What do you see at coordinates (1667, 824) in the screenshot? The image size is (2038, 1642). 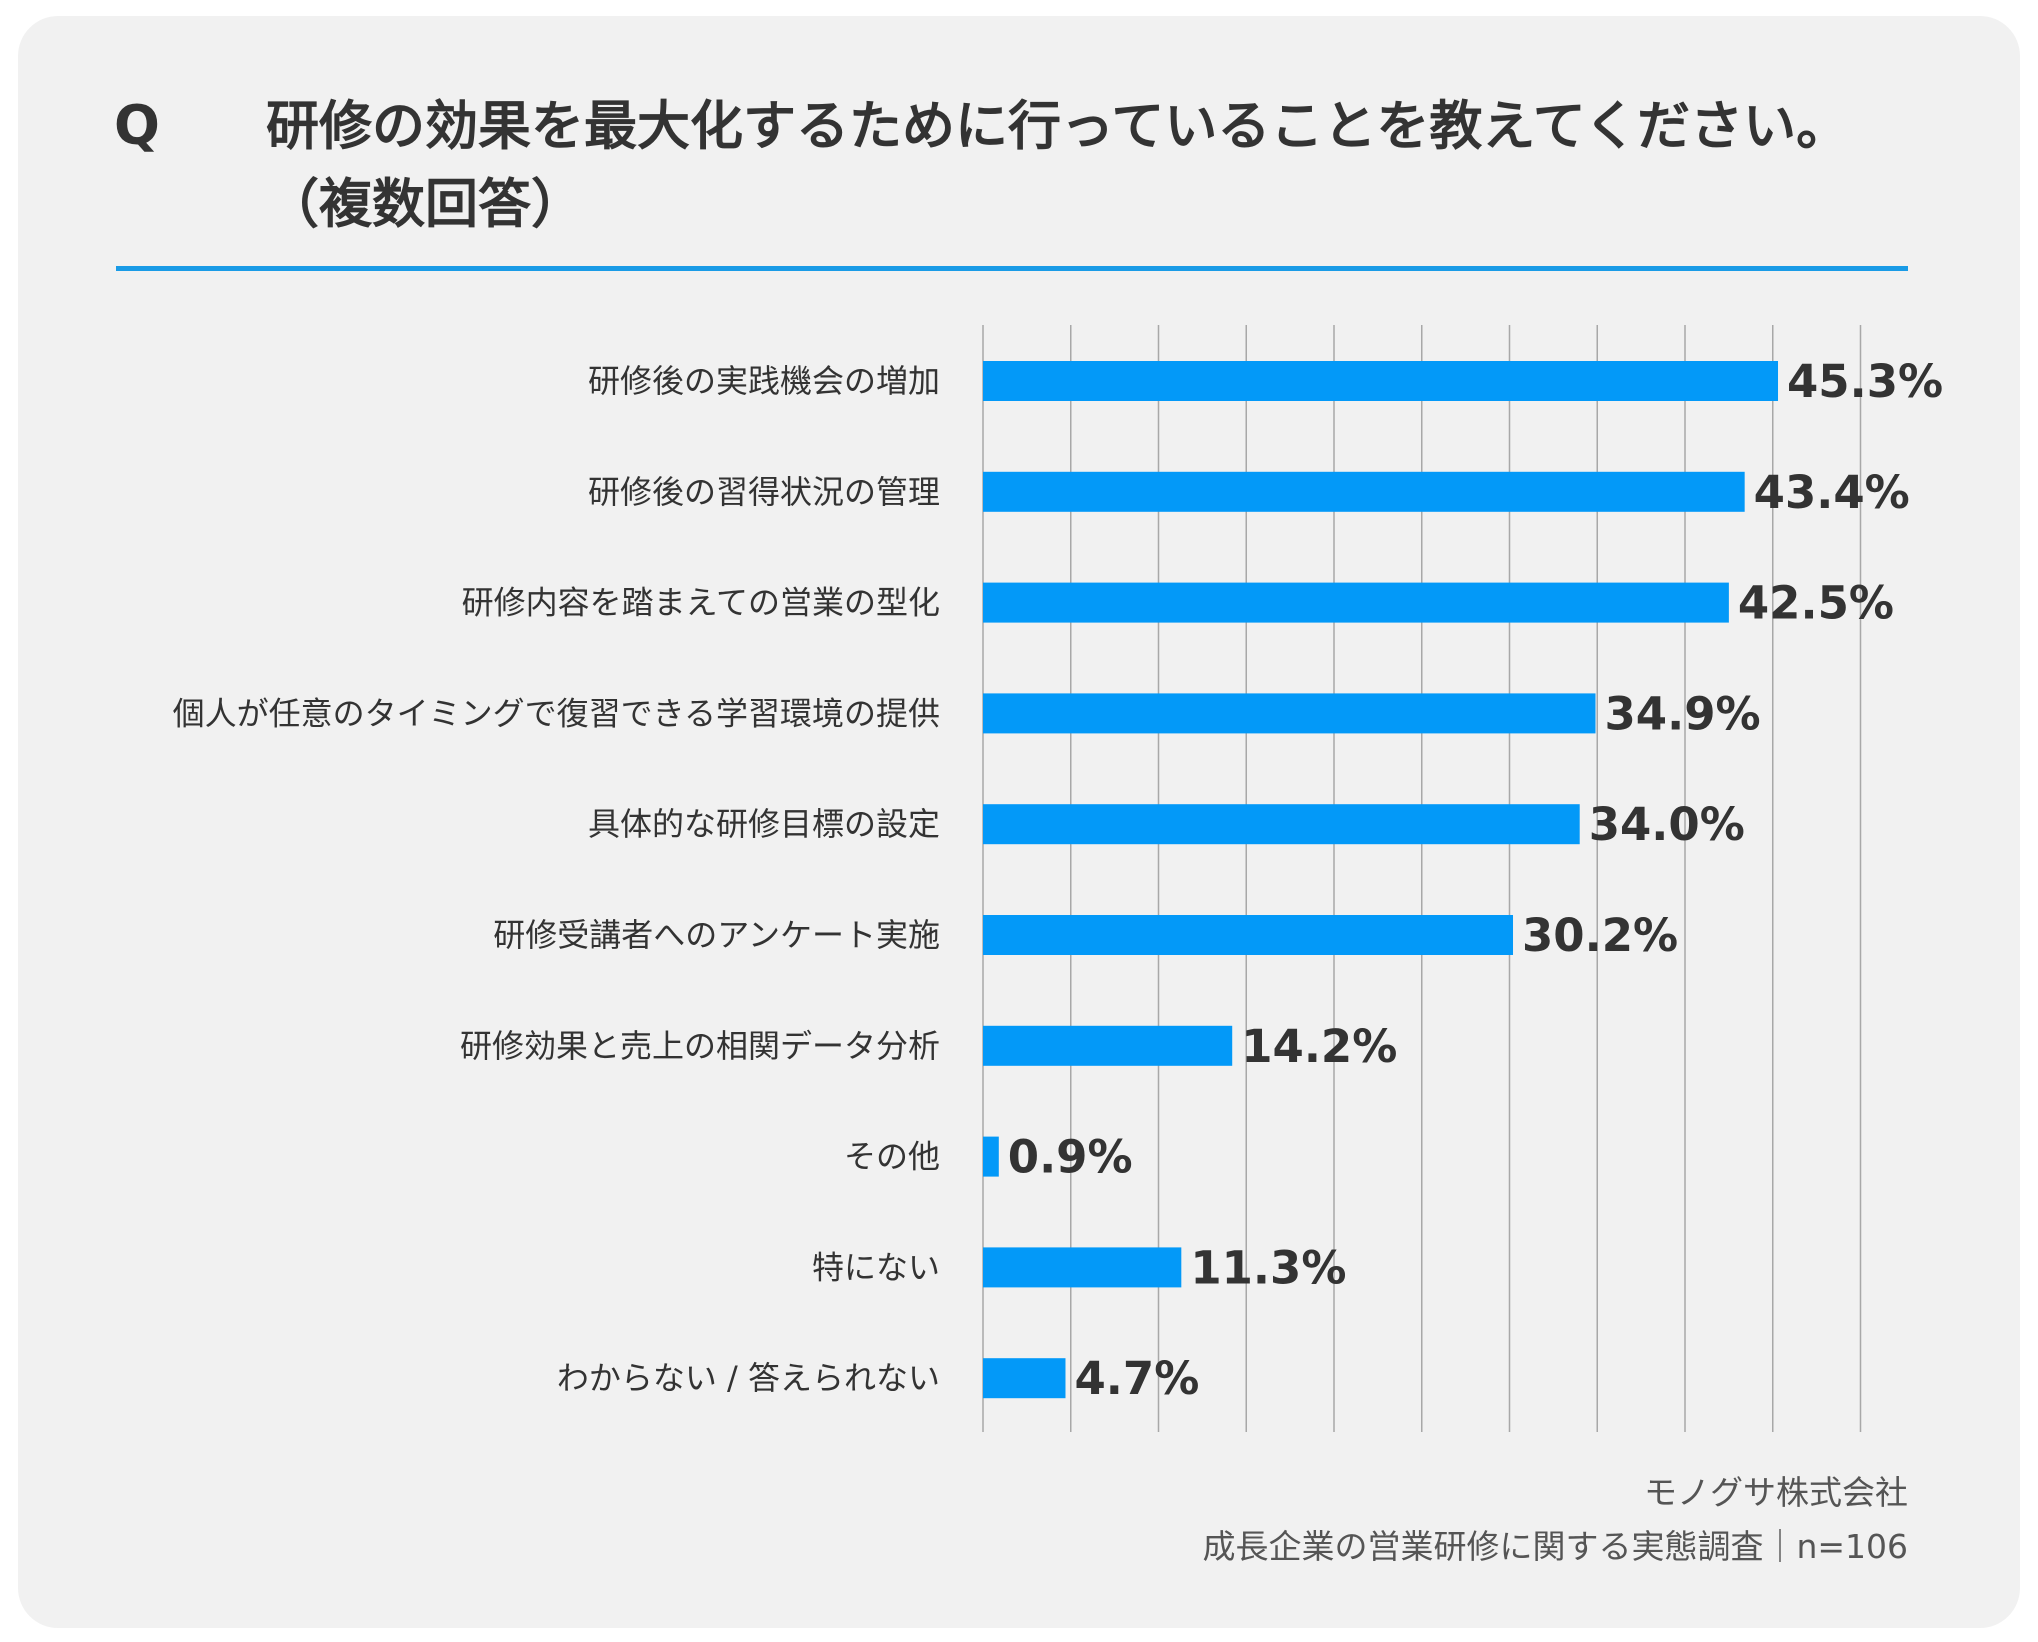 I see `value-label: 34.0%` at bounding box center [1667, 824].